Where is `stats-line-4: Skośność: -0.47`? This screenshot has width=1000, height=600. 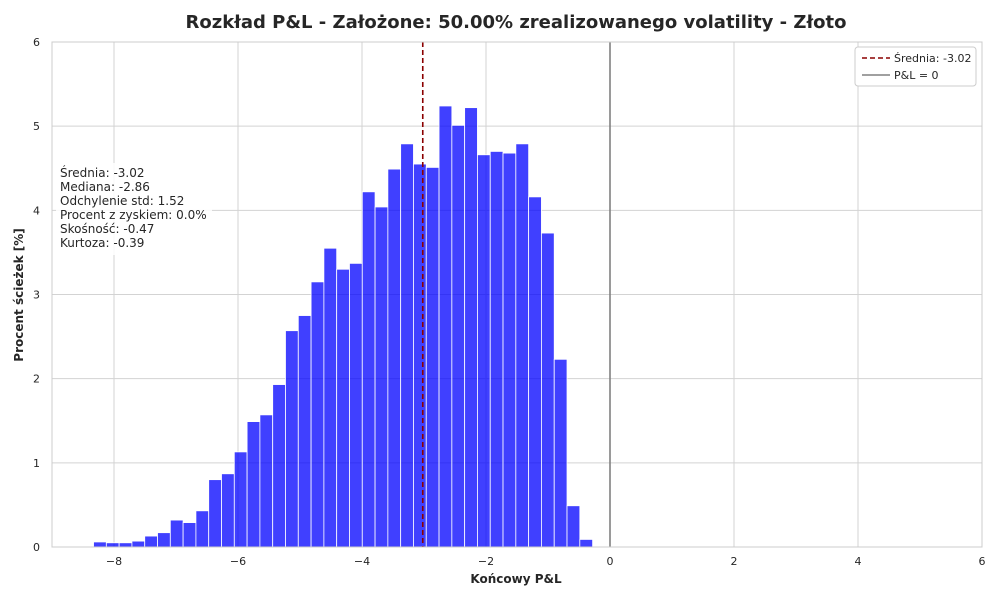 stats-line-4: Skośność: -0.47 is located at coordinates (107, 229).